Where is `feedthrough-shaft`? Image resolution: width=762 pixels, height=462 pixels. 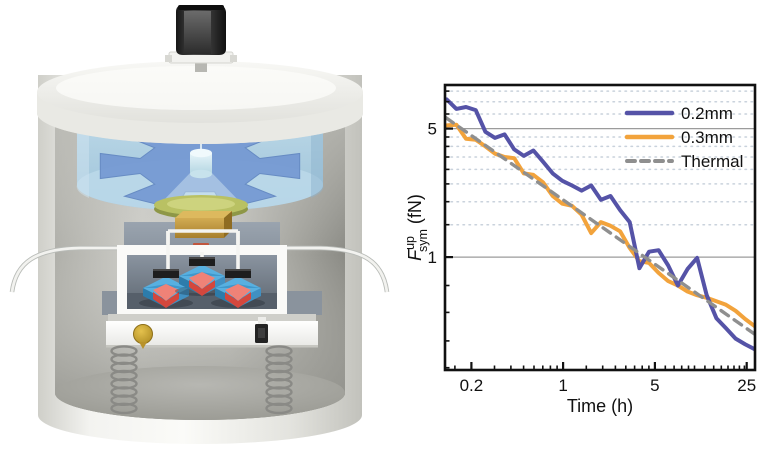
feedthrough-shaft is located at coordinates (201, 67).